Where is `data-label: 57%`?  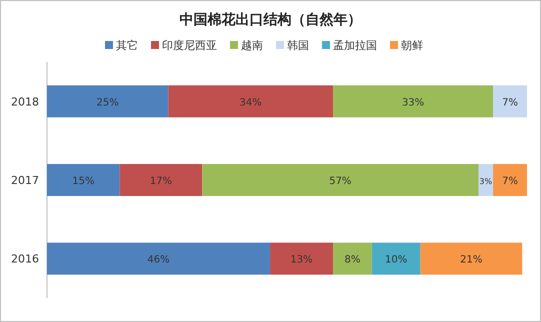
data-label: 57% is located at coordinates (340, 181).